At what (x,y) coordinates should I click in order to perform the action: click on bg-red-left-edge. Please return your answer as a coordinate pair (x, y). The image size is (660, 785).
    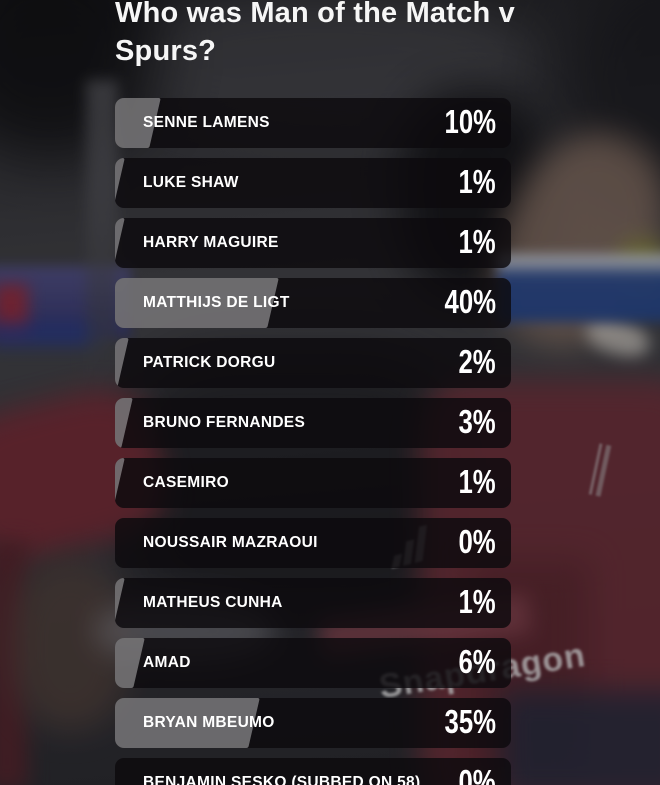
    Looking at the image, I should click on (14, 662).